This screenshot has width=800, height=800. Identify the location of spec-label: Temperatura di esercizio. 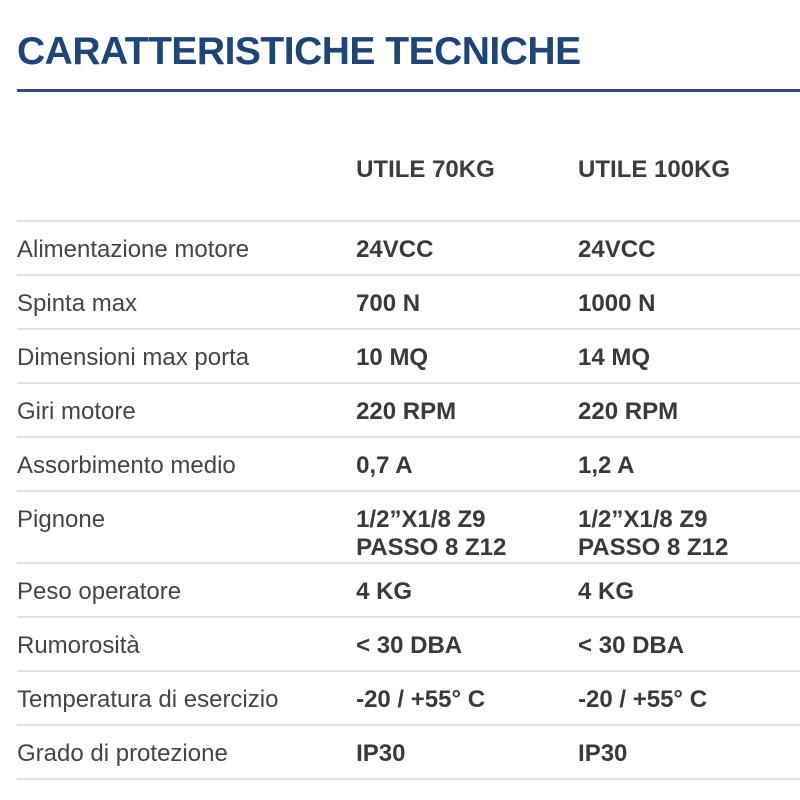
(187, 697).